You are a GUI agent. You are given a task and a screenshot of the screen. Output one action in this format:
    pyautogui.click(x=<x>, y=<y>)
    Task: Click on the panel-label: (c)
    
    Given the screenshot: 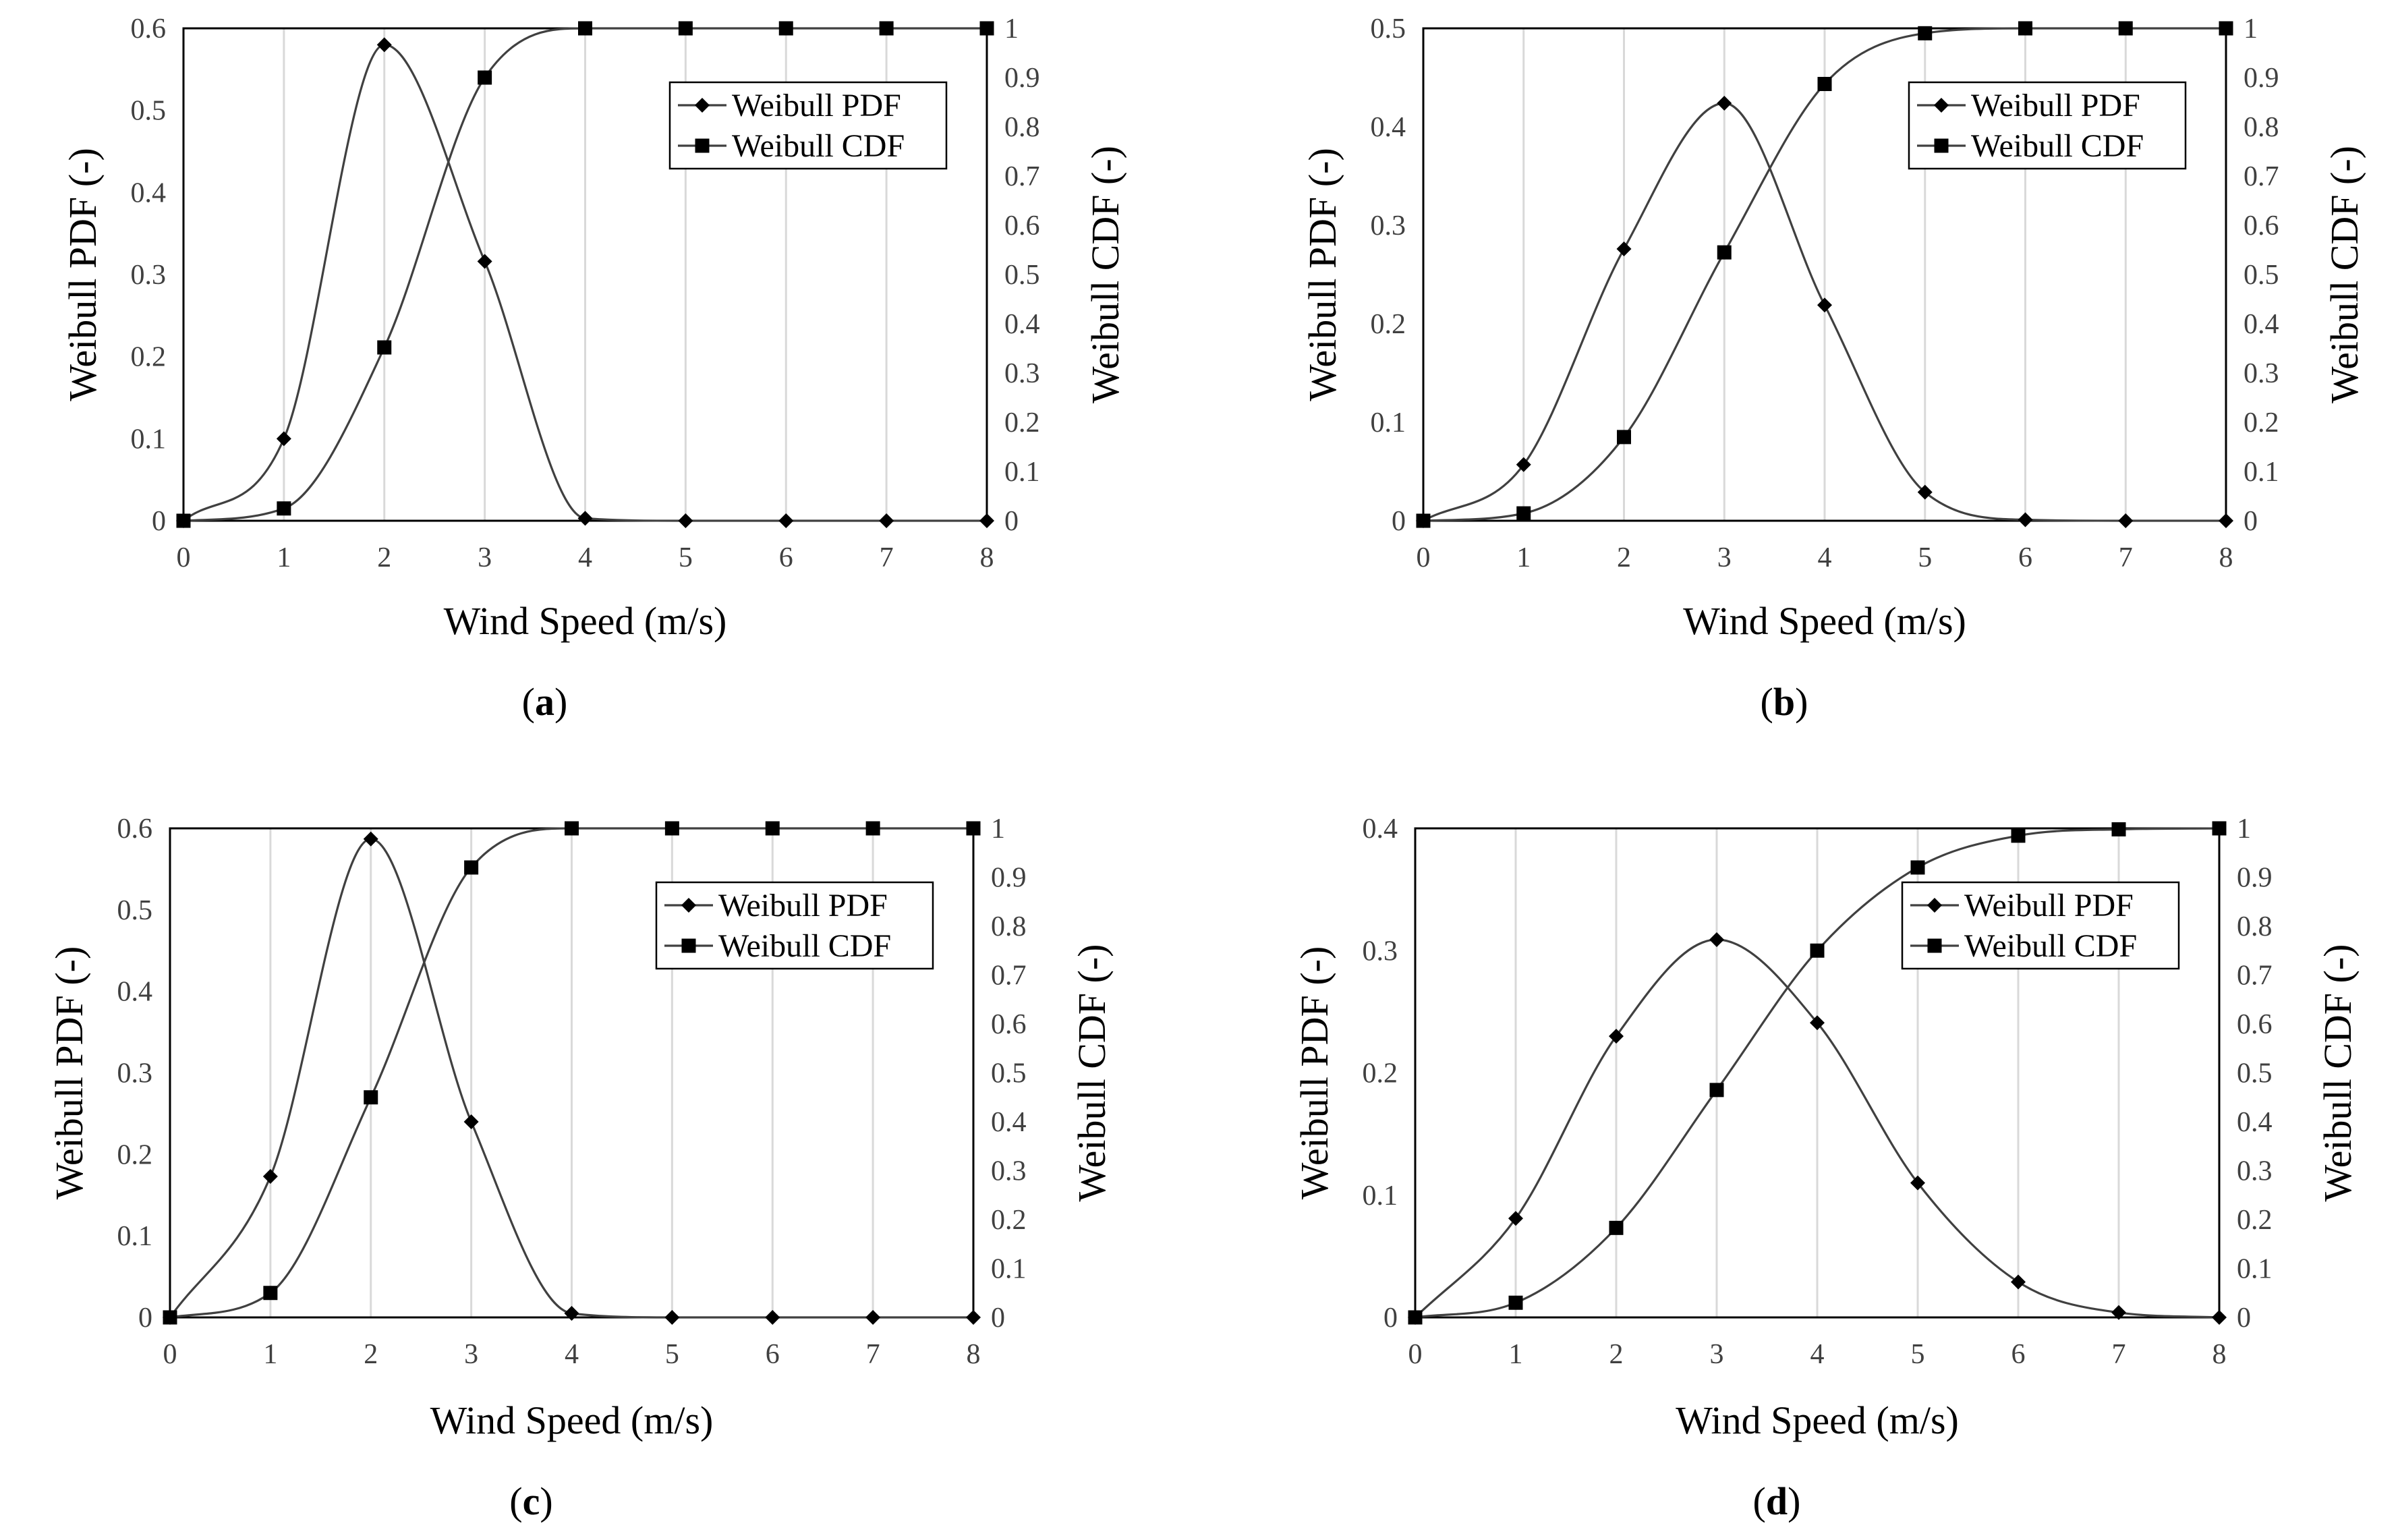 What is the action you would take?
    pyautogui.click(x=530, y=1501)
    